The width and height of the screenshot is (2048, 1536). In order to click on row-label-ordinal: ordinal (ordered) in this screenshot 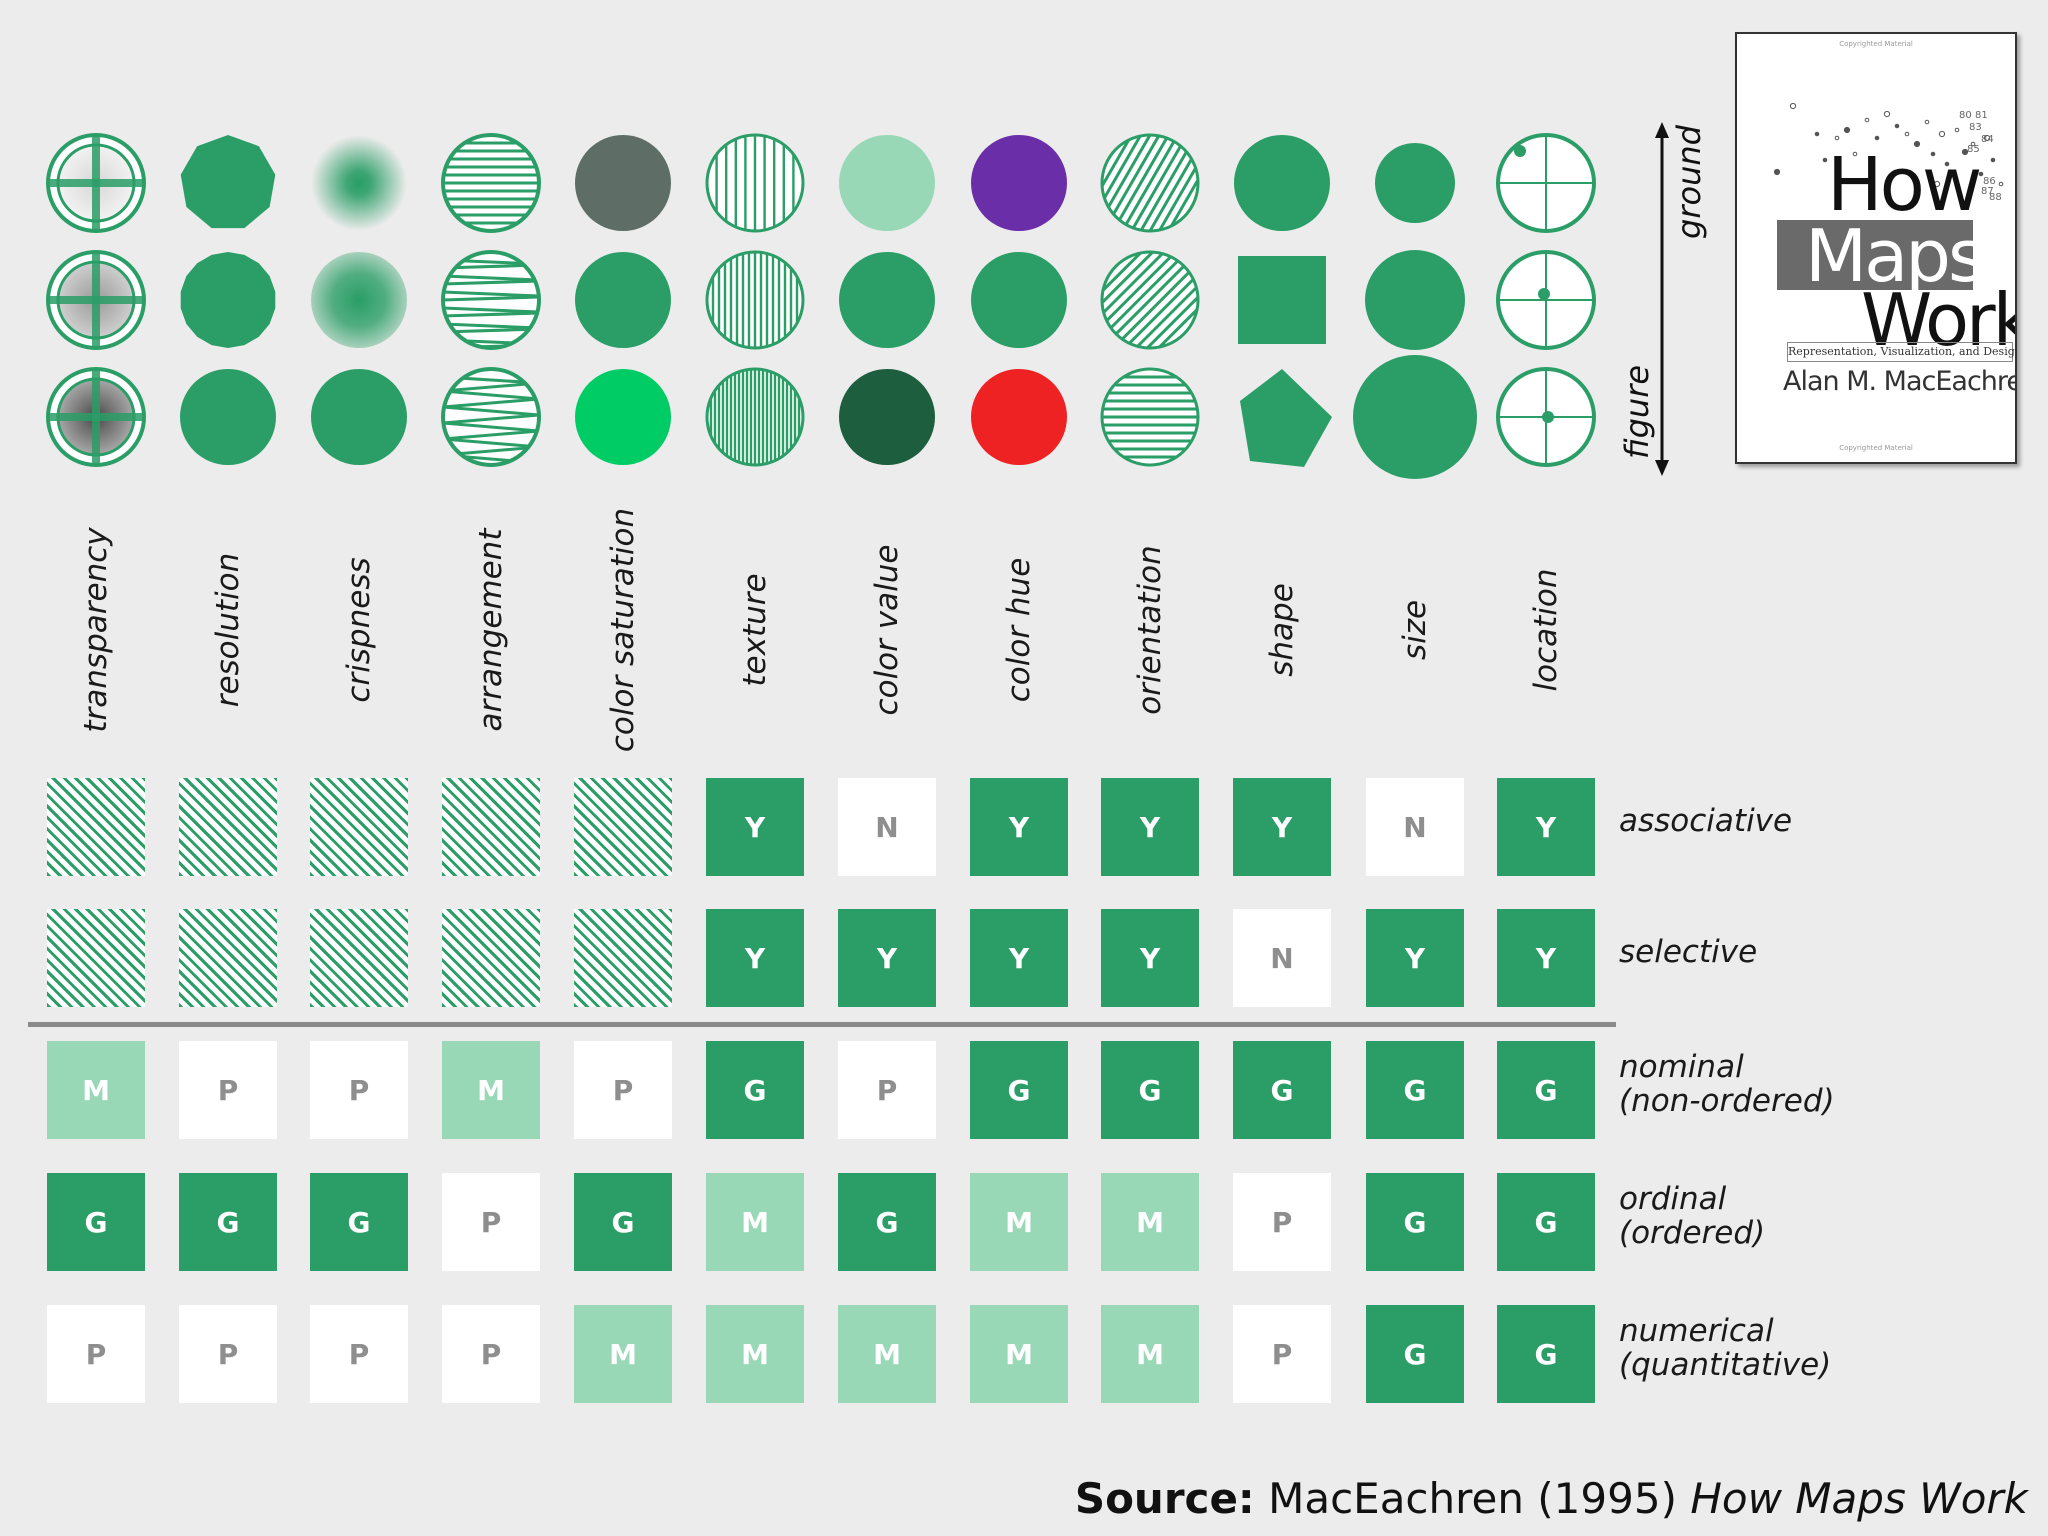, I will do `click(1692, 1216)`.